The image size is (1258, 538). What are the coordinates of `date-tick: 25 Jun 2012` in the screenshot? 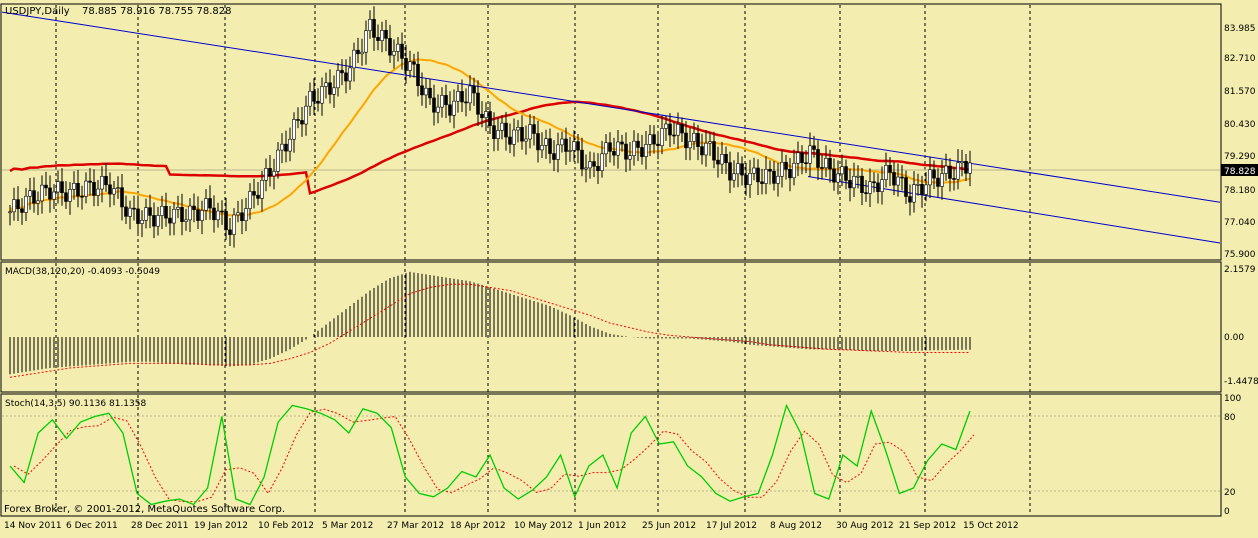 It's located at (669, 526).